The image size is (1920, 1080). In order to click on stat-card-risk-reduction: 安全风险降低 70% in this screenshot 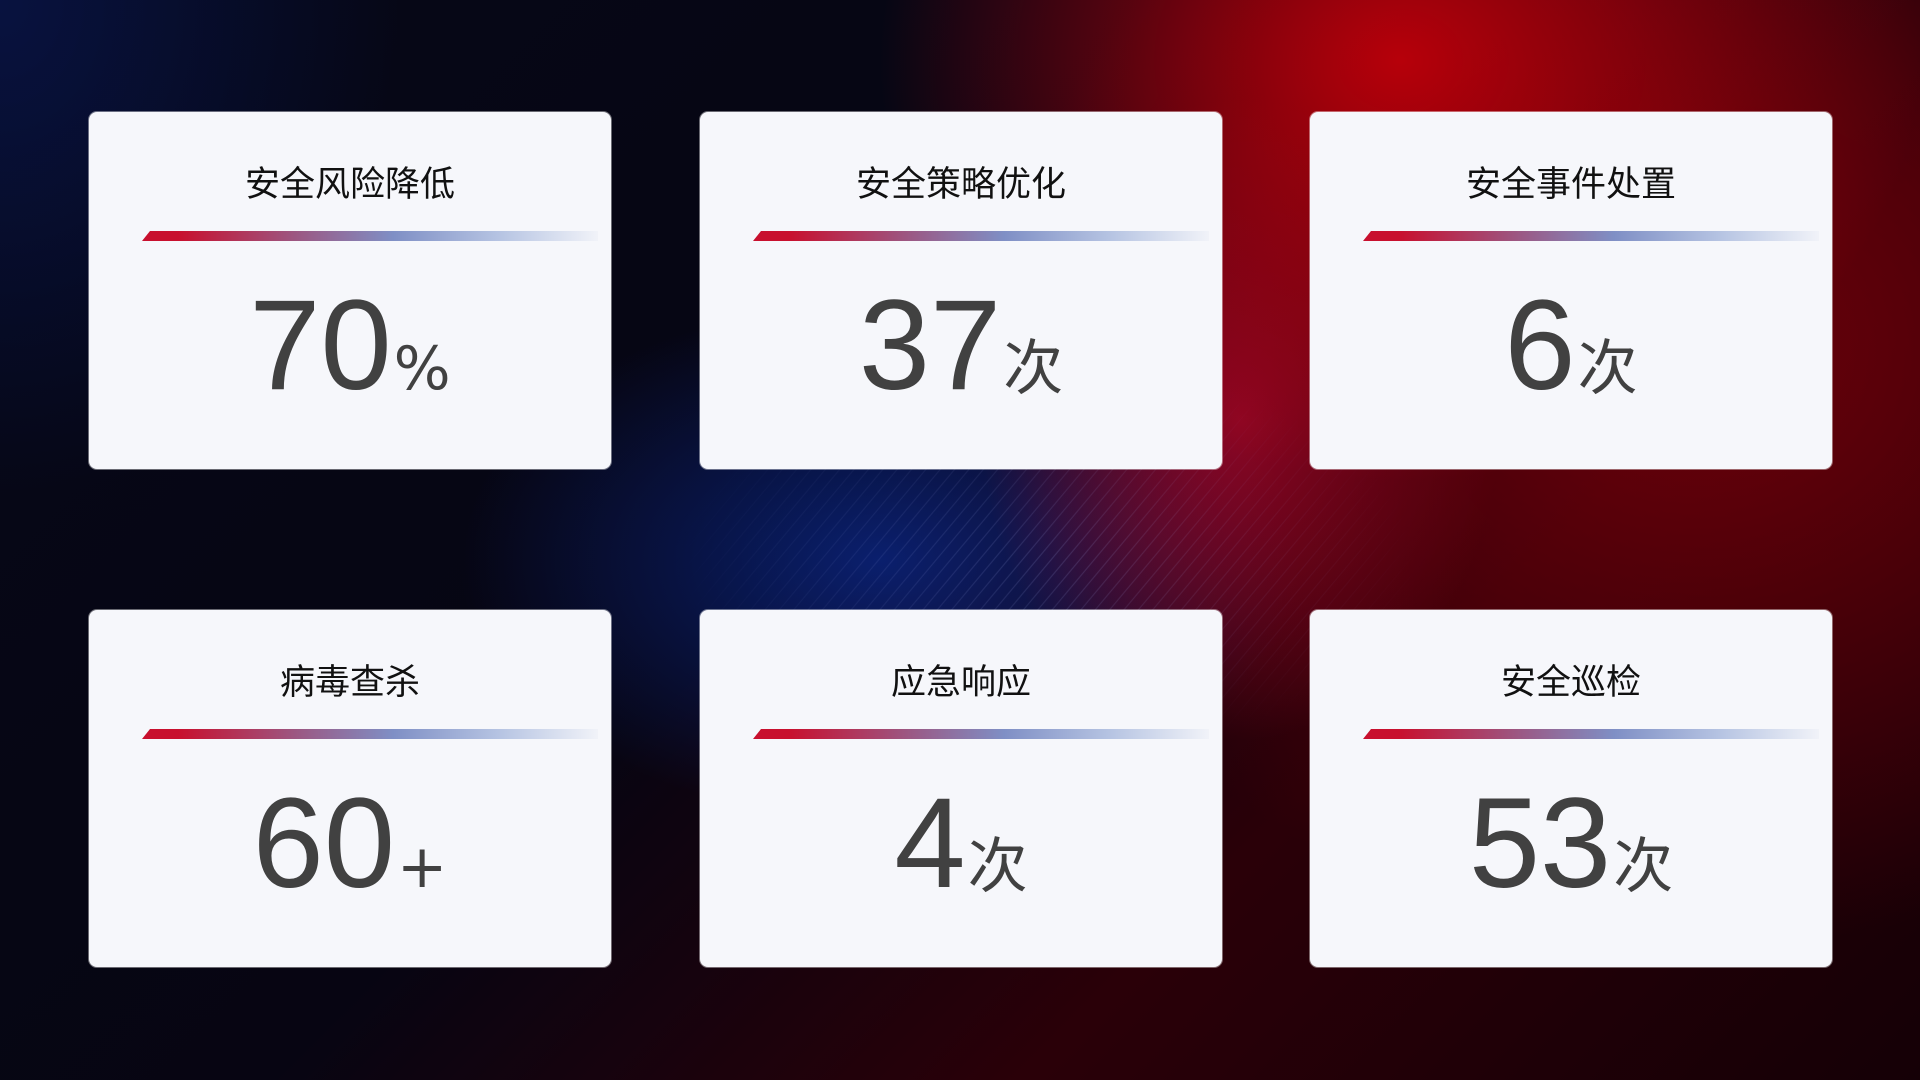, I will do `click(350, 290)`.